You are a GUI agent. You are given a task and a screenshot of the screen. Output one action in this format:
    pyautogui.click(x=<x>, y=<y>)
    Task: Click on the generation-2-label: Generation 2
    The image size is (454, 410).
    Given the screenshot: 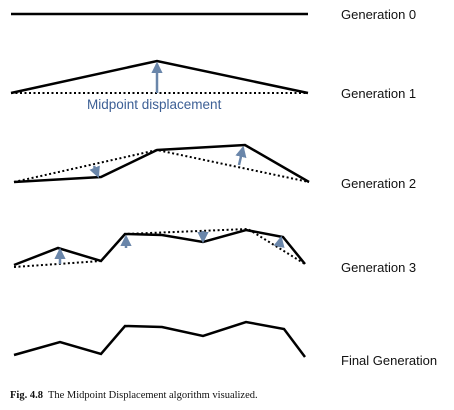 What is the action you would take?
    pyautogui.click(x=379, y=183)
    